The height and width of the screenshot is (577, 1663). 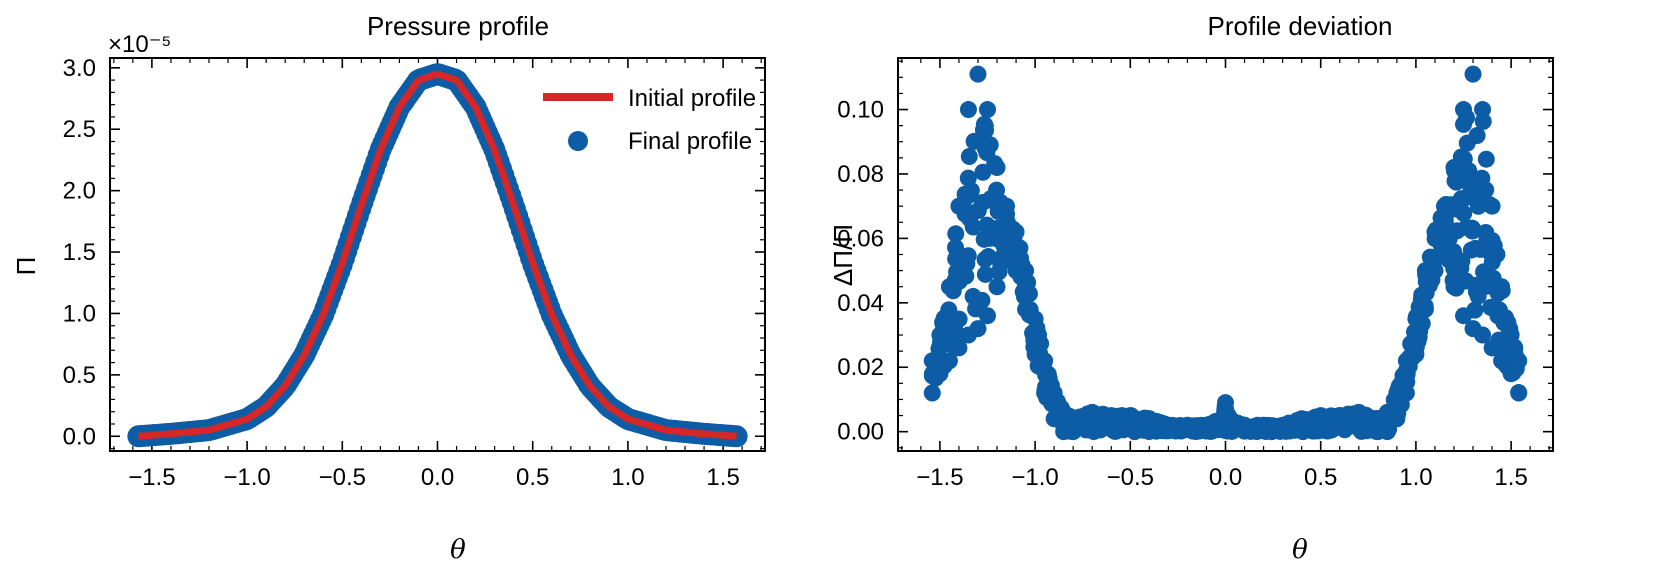 I want to click on y-tick-label: 3.0, so click(x=79, y=68).